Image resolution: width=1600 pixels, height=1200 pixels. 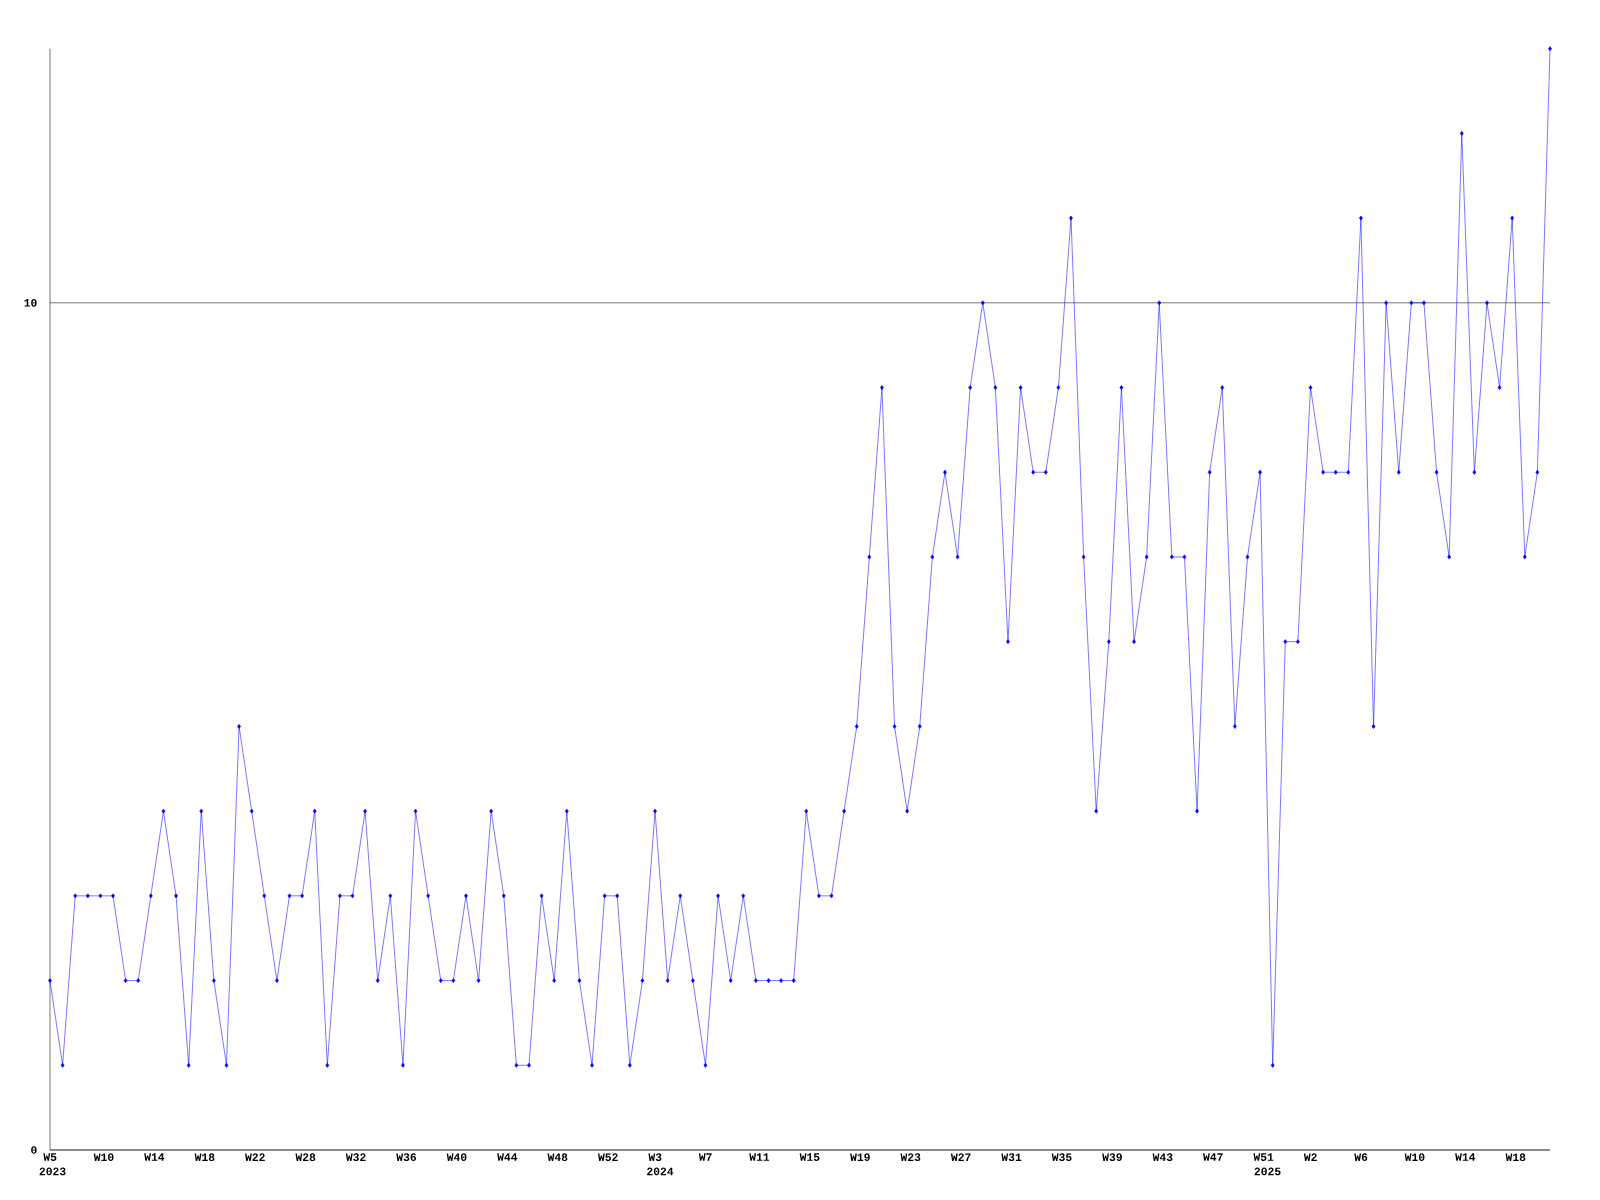 I want to click on x-tick-label: W23, so click(x=910, y=1157).